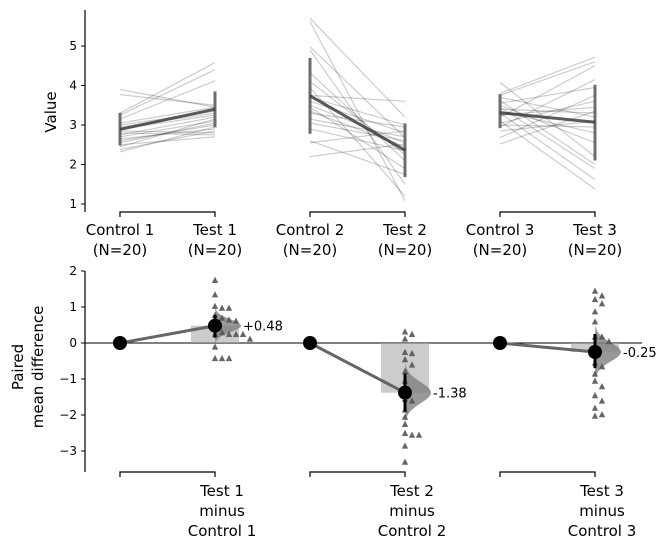 The image size is (668, 551). What do you see at coordinates (385, 396) in the screenshot?
I see `effect-size-group: -1.38` at bounding box center [385, 396].